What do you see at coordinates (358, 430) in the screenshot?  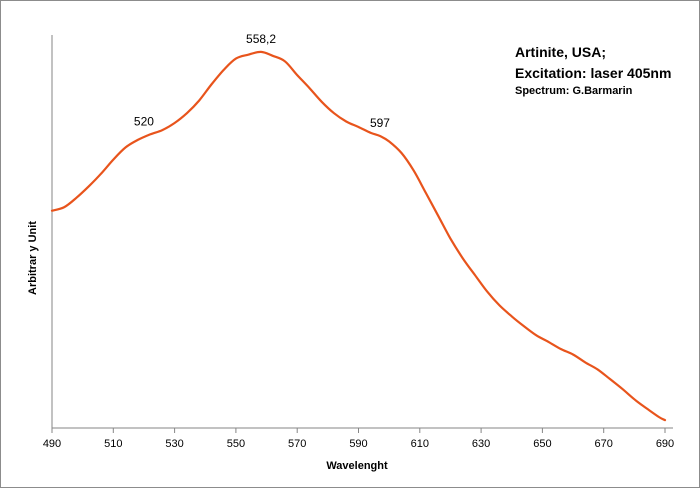 I see `x-ticks` at bounding box center [358, 430].